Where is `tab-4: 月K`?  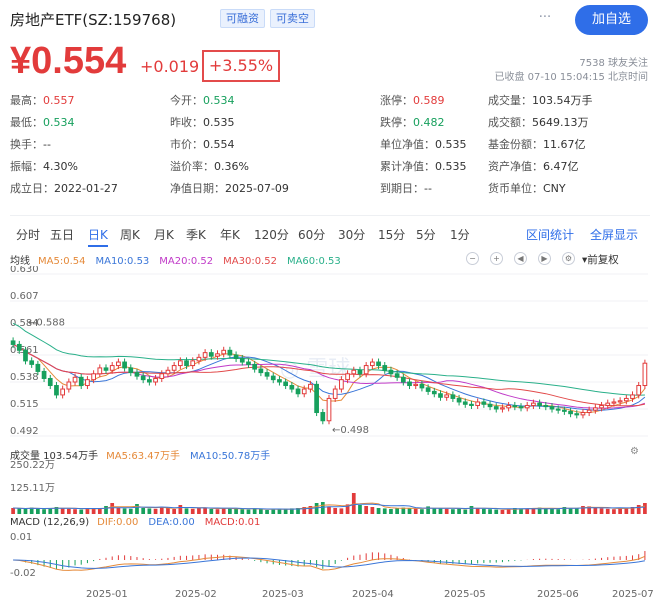
tab-4: 月K is located at coordinates (164, 235).